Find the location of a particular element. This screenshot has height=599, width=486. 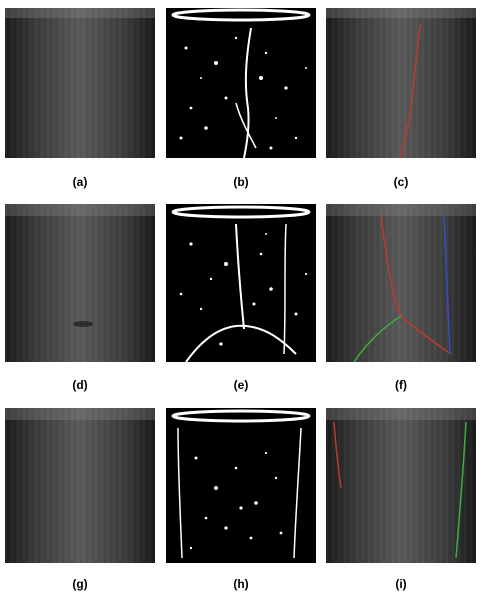

panel-e-image is located at coordinates (241, 283).